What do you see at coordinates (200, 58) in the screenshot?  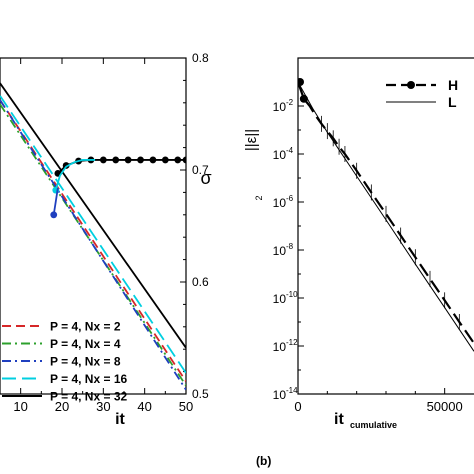 I see `y-right-tick-label-a: 0.8` at bounding box center [200, 58].